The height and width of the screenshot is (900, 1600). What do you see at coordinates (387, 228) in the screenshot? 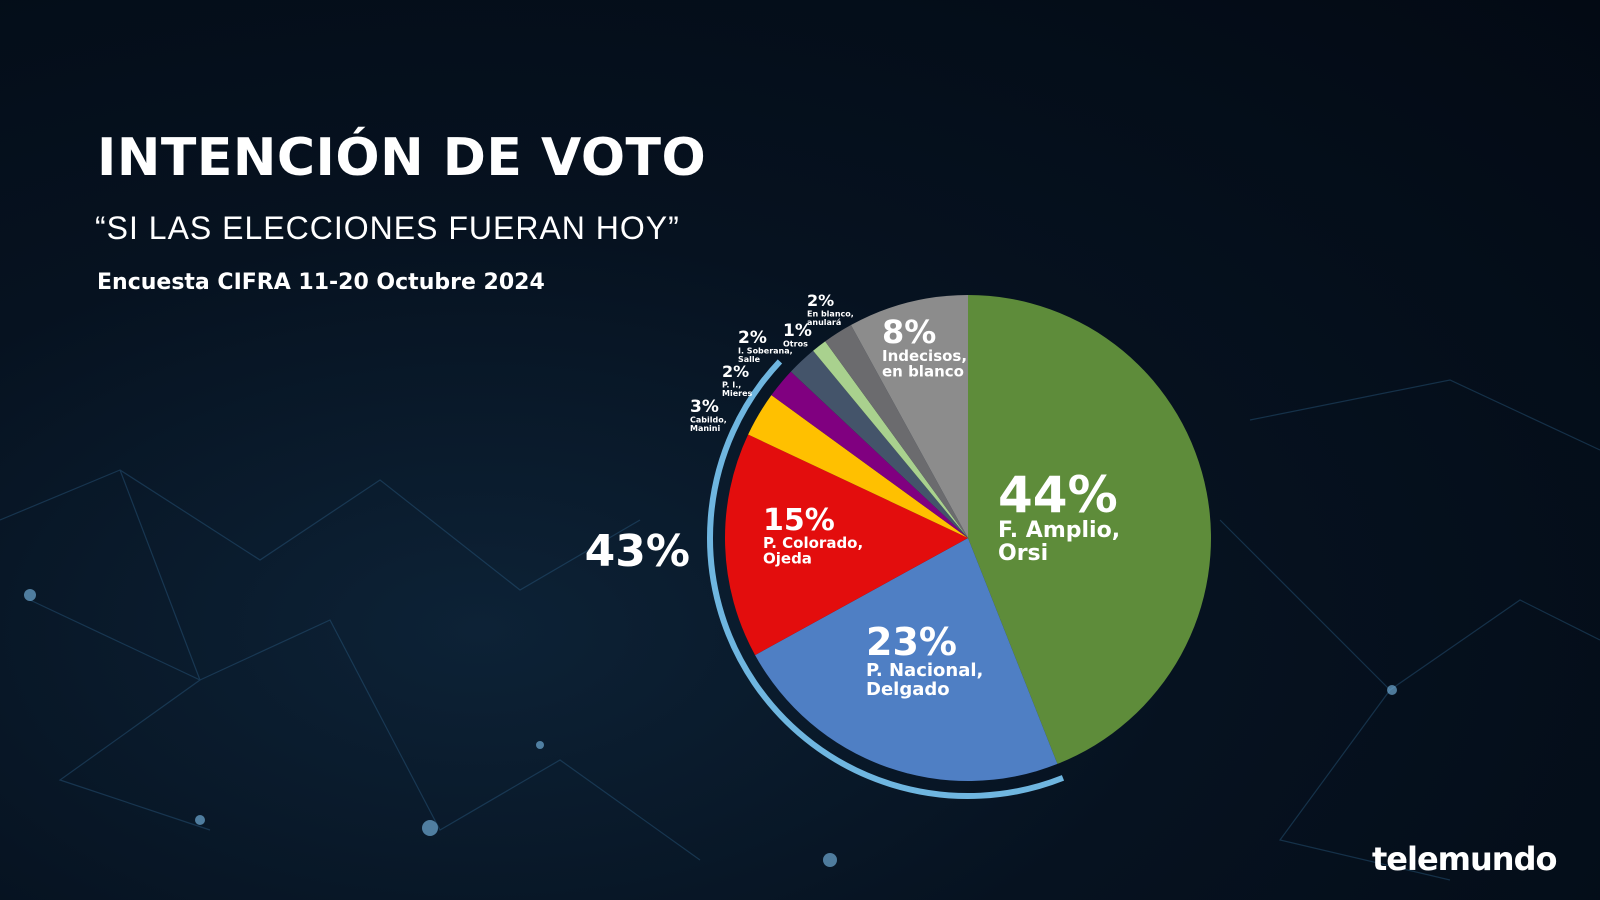
I see `page-subtitle: “SI LAS ELECCIONES FUERAN HOY”` at bounding box center [387, 228].